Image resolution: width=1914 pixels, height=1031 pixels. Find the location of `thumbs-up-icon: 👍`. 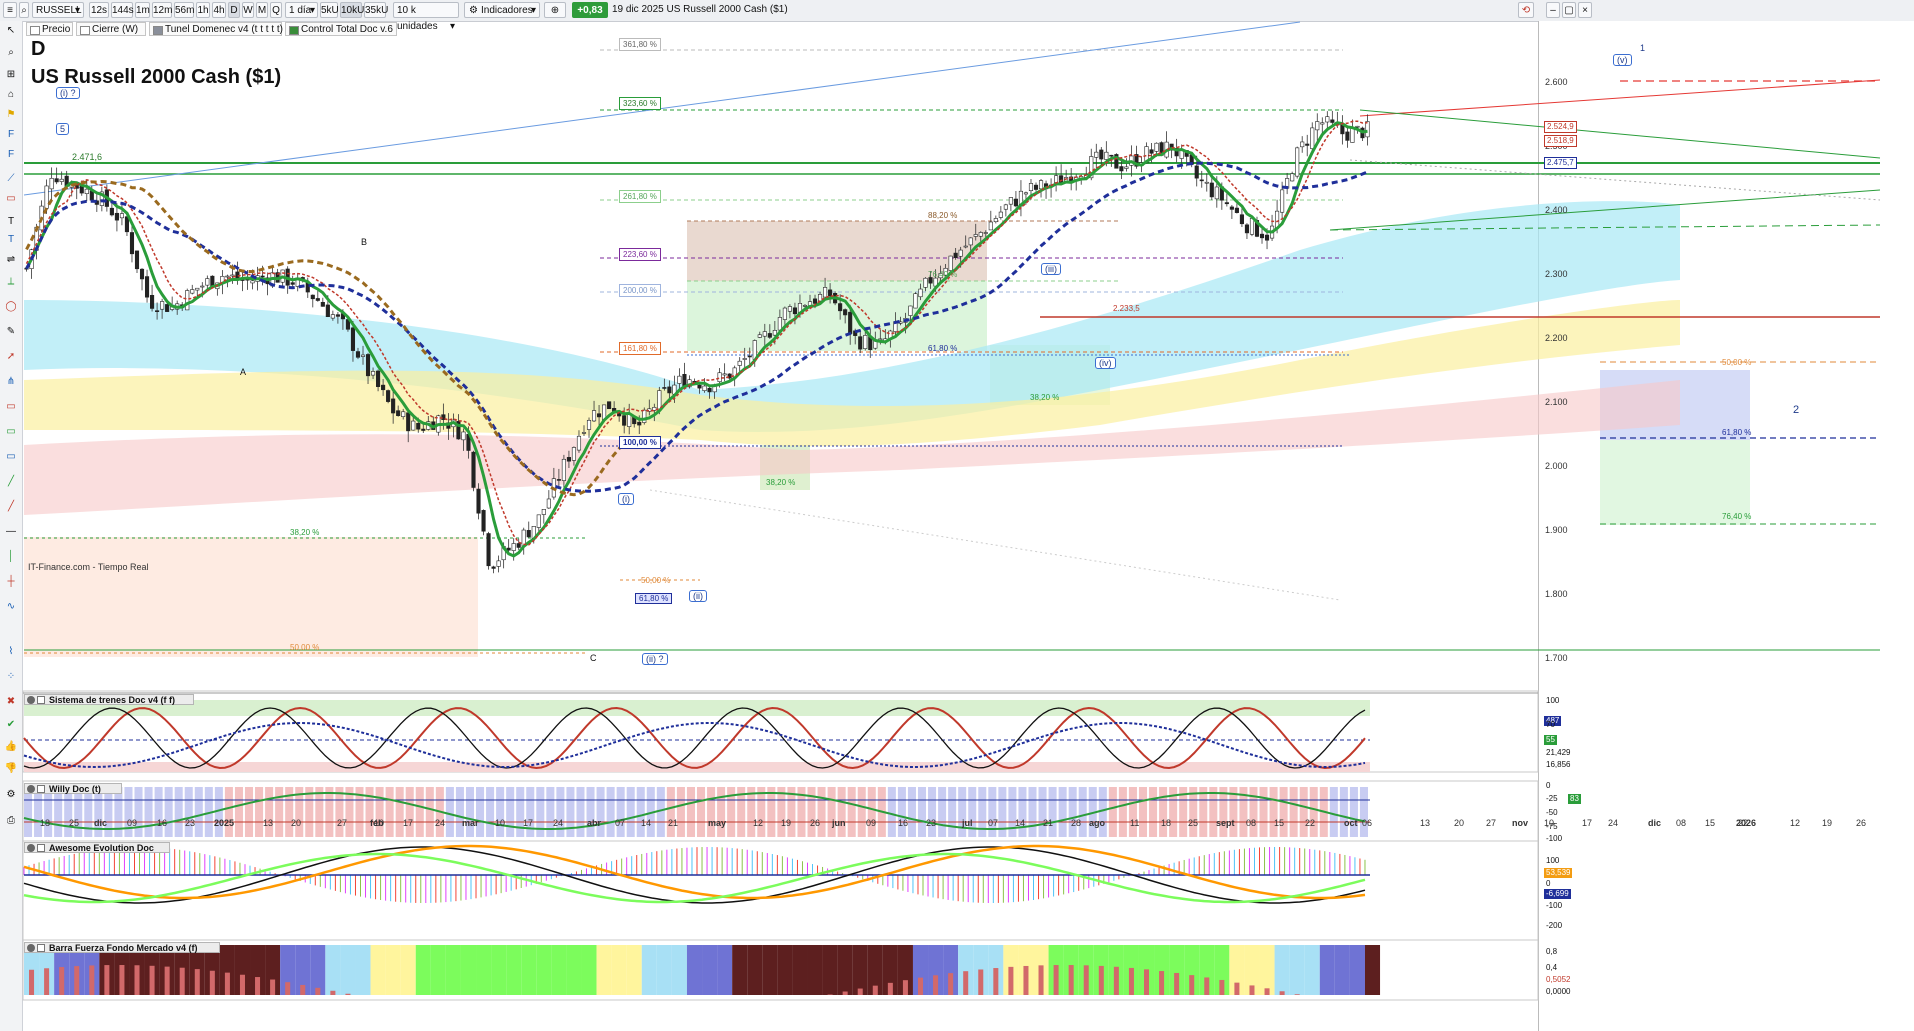

thumbs-up-icon: 👍 is located at coordinates (11, 746).